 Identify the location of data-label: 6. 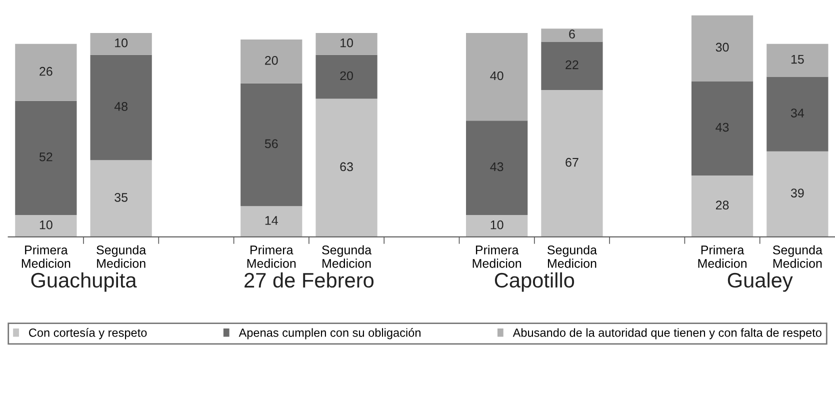
(572, 34).